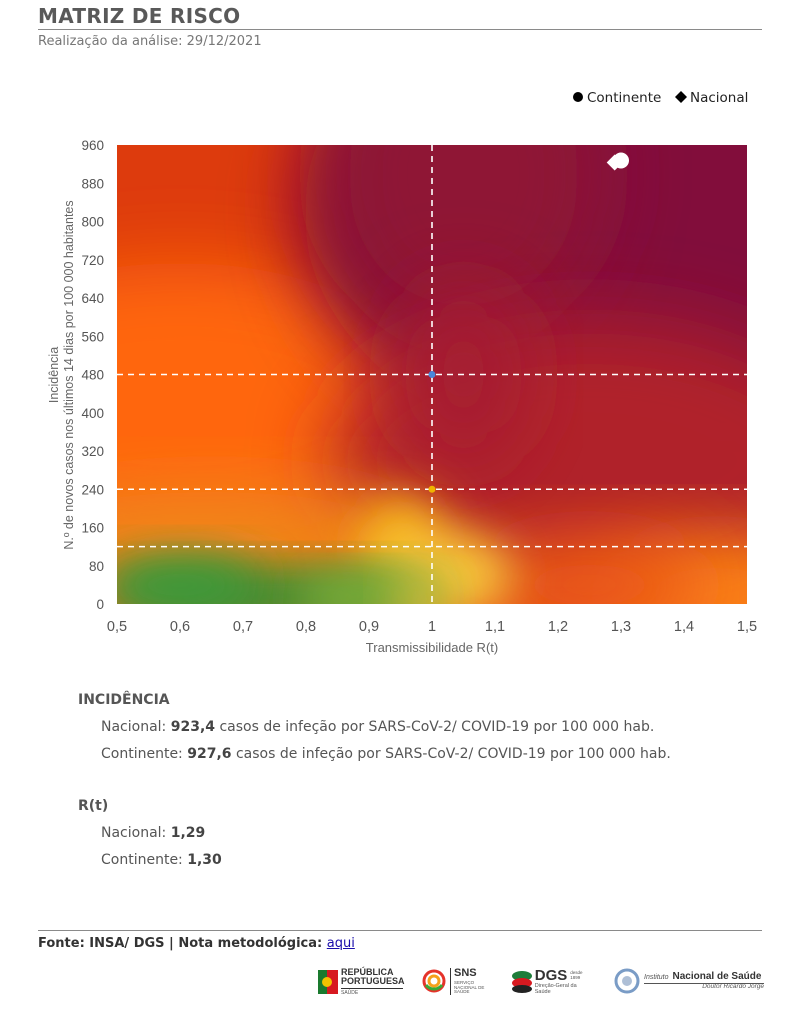 The image size is (799, 1024). What do you see at coordinates (92, 413) in the screenshot?
I see `y-tick-label: 400` at bounding box center [92, 413].